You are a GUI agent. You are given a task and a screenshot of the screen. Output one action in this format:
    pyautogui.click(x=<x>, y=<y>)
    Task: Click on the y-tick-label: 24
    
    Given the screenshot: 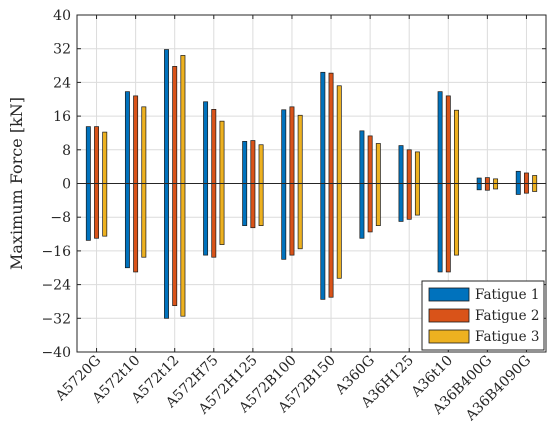 What is the action you would take?
    pyautogui.click(x=62, y=83)
    